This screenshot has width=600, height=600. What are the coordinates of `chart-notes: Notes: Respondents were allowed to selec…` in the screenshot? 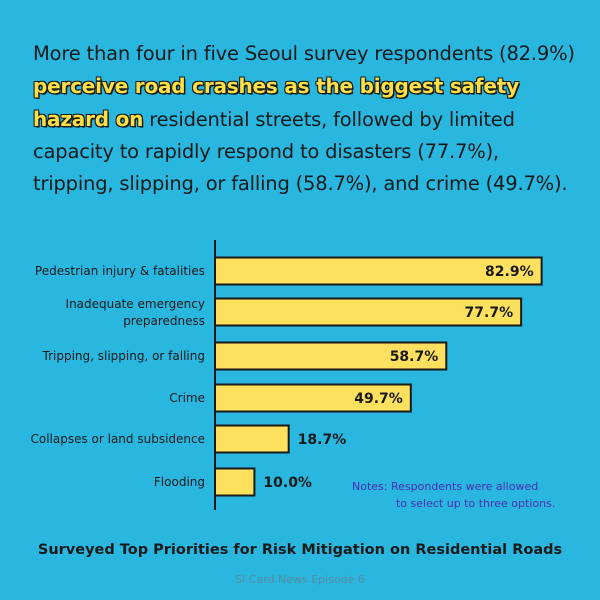 It's located at (453, 495).